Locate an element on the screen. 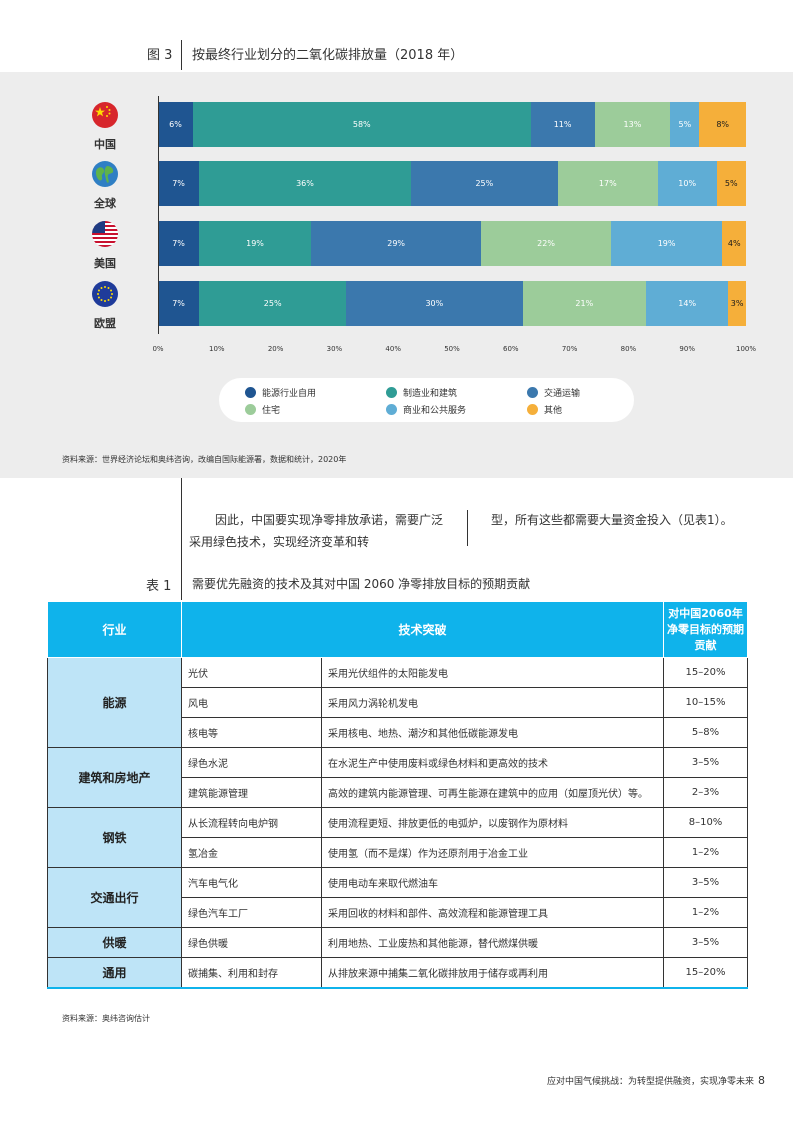 Image resolution: width=793 pixels, height=1122 pixels. bar-segment: 19% is located at coordinates (255, 243).